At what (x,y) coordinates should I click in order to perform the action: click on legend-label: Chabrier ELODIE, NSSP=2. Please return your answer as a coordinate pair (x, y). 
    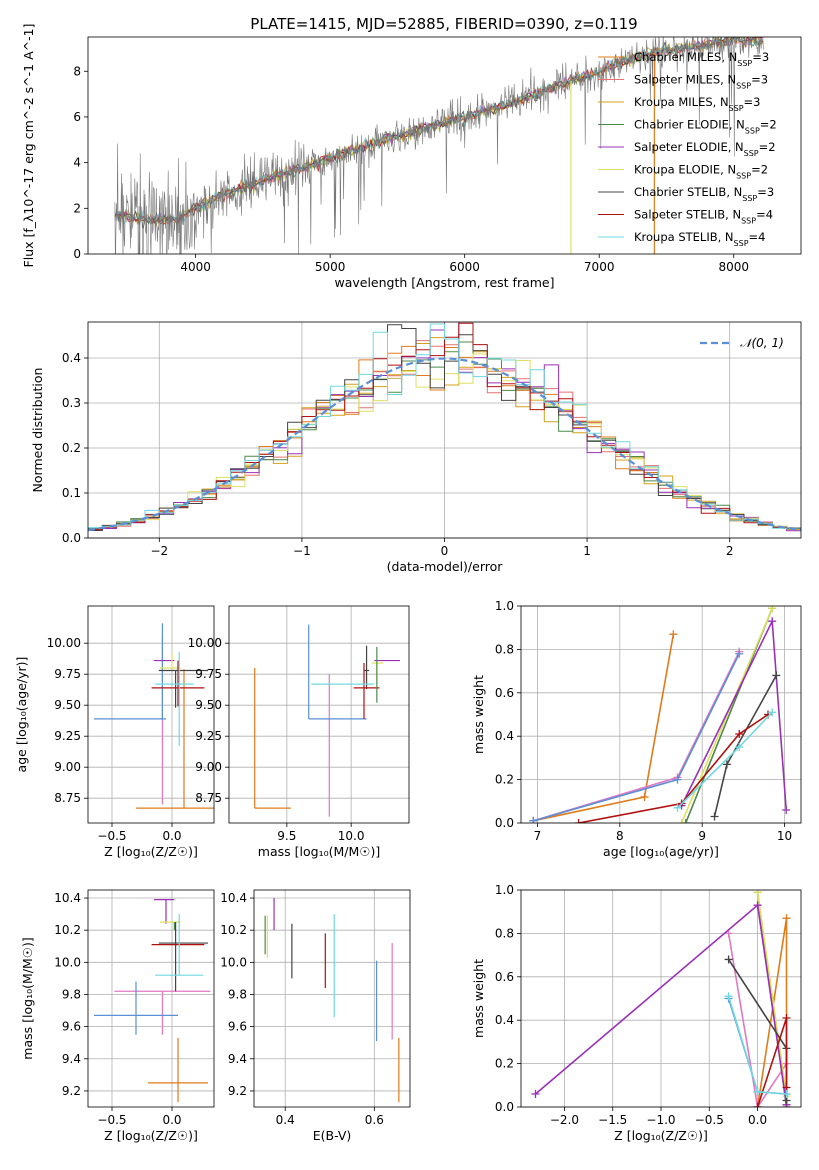
    Looking at the image, I should click on (705, 127).